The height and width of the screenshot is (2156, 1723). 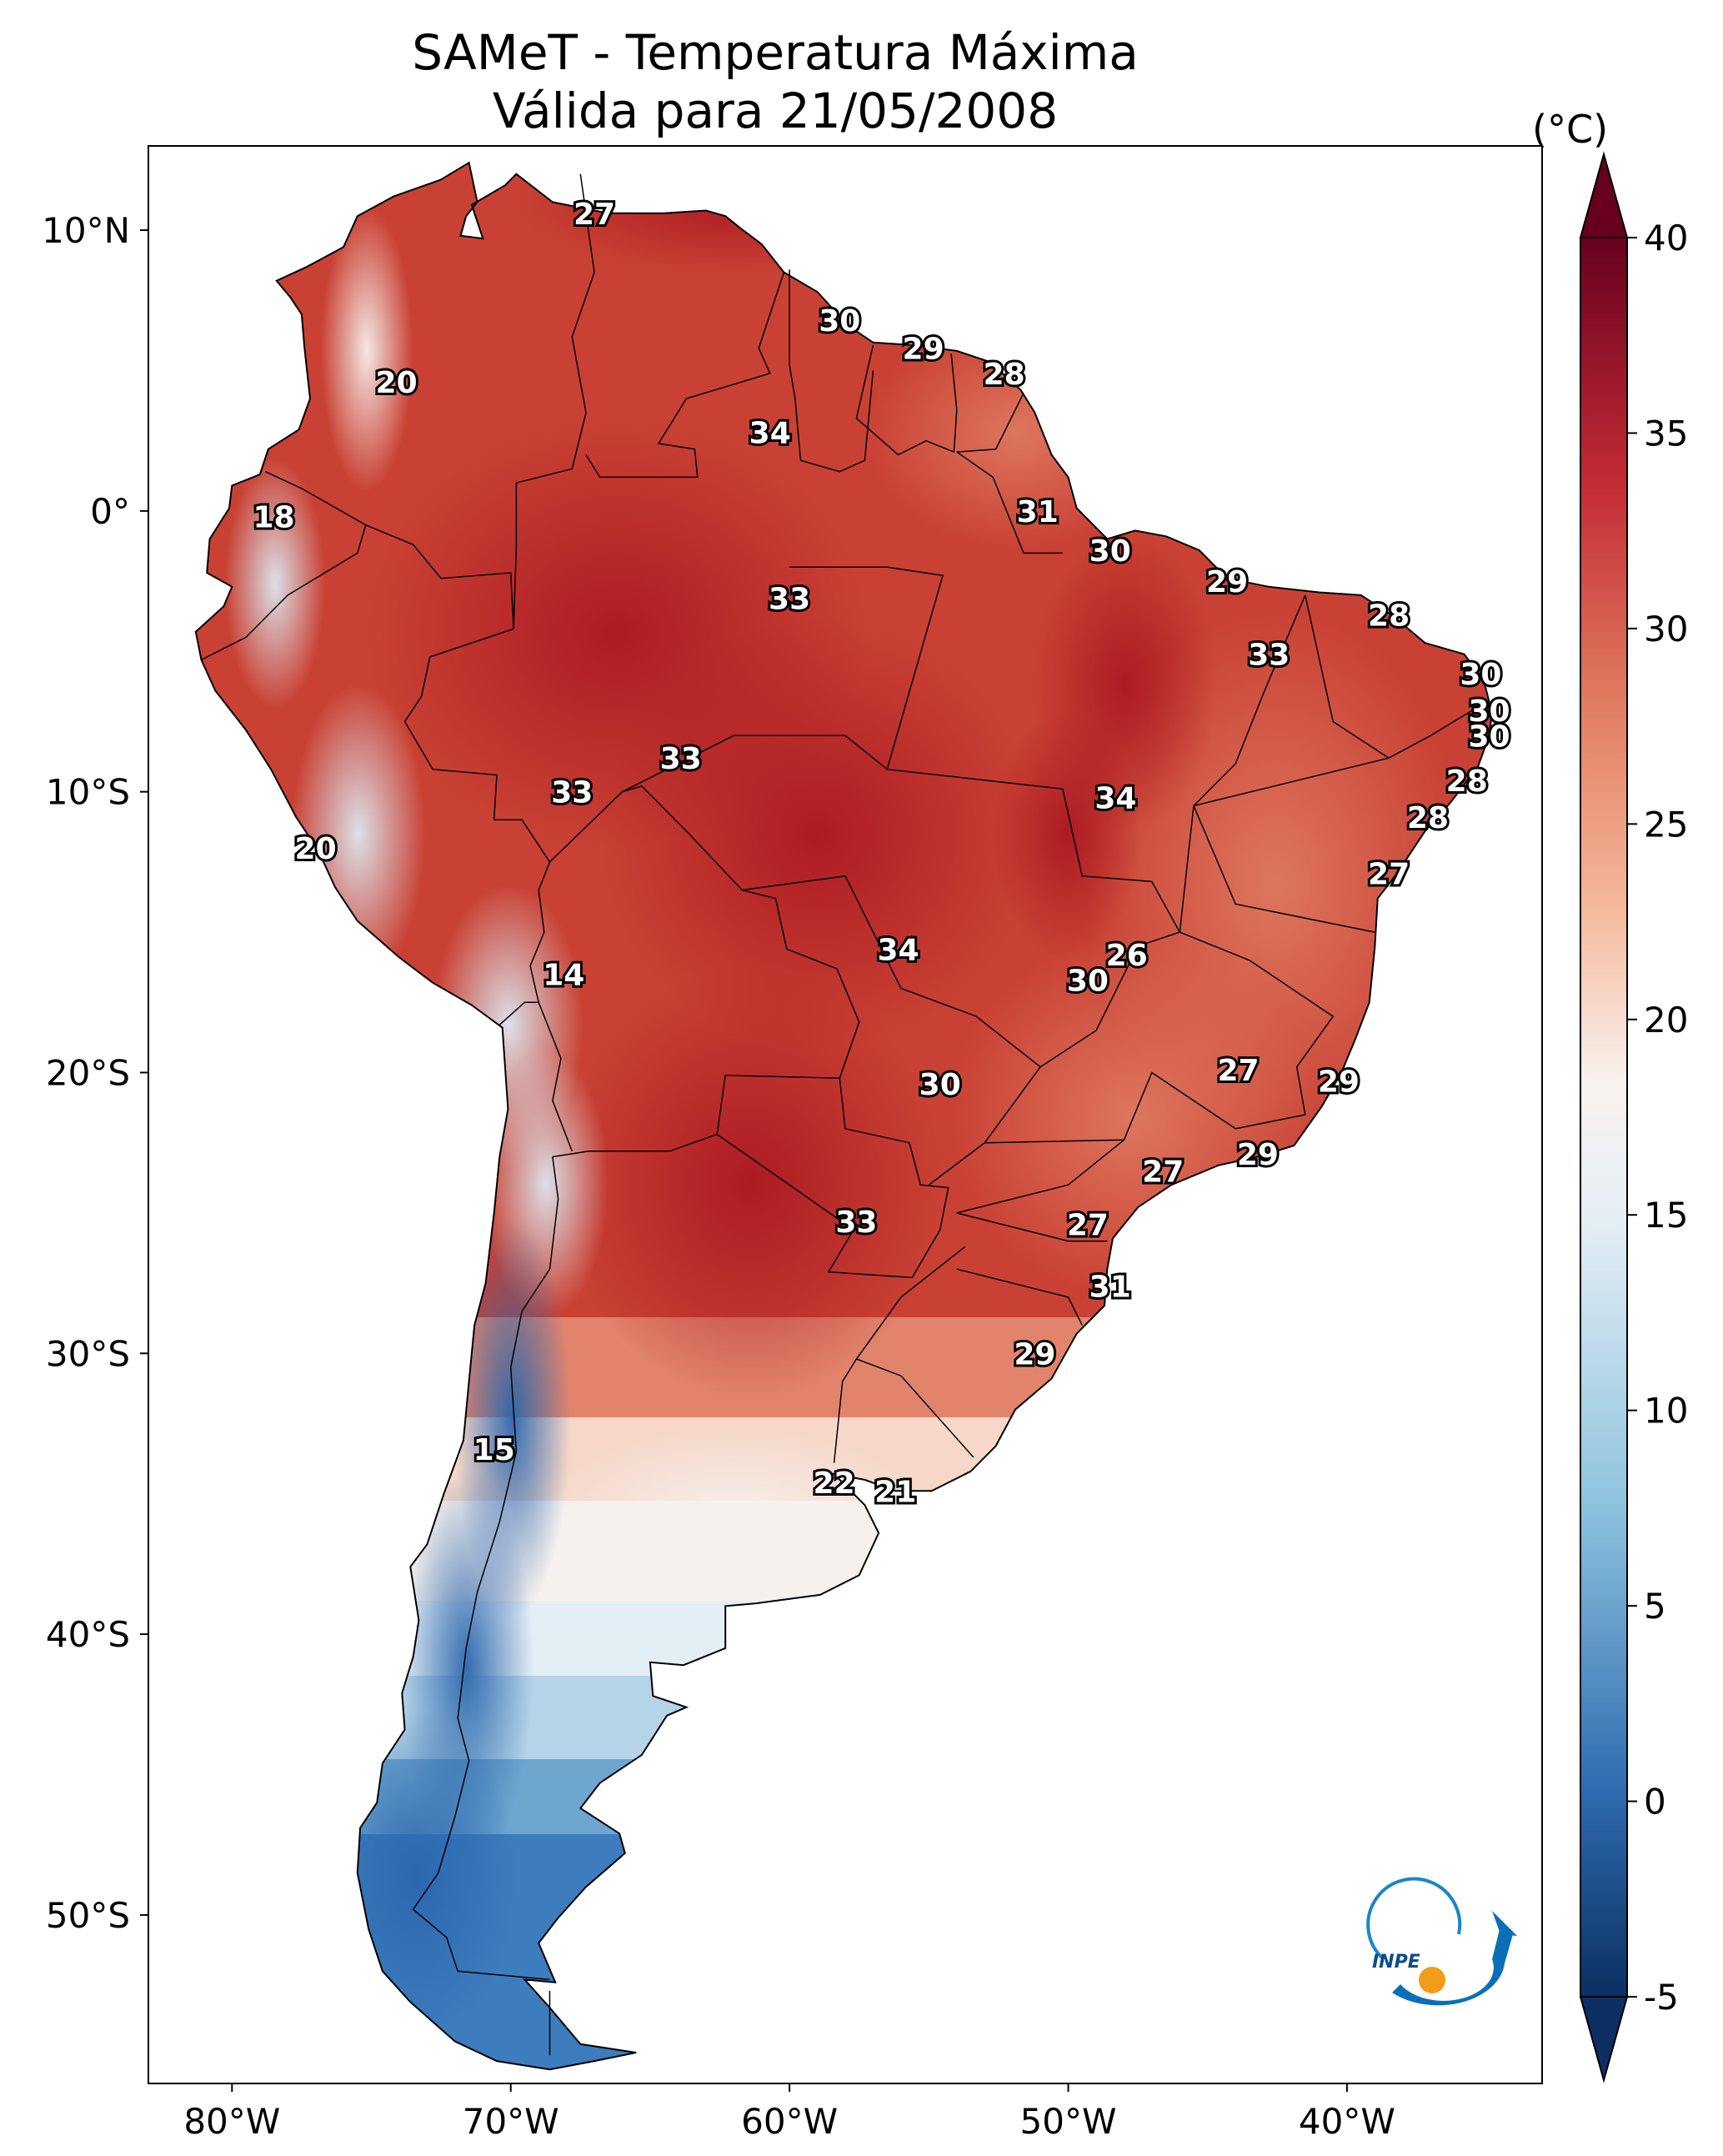 What do you see at coordinates (511, 2121) in the screenshot?
I see `lon-tick-label: 70°W` at bounding box center [511, 2121].